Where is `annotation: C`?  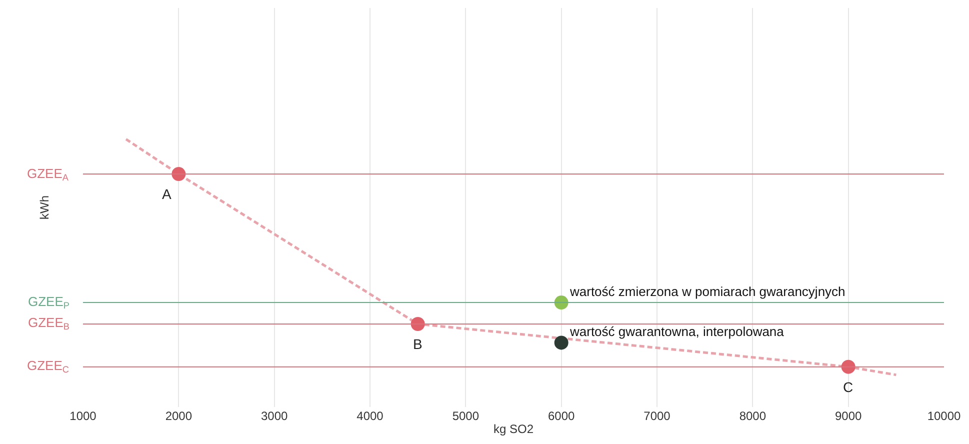
annotation: C is located at coordinates (848, 387).